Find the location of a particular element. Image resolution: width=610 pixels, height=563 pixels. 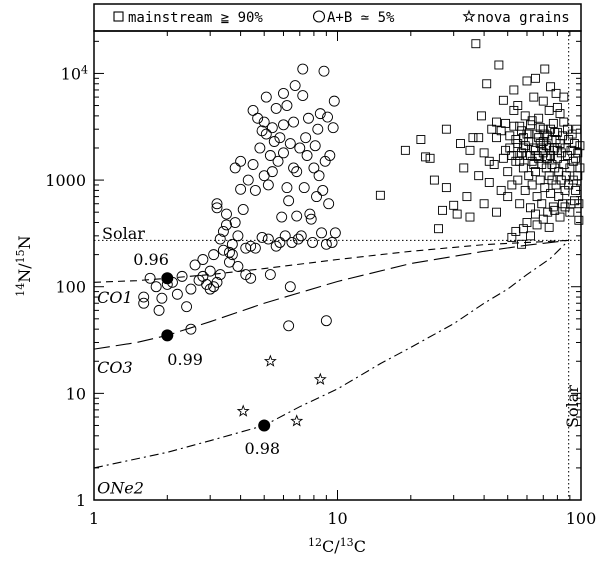

y-axis-label: 14N/15N is located at coordinates (24, 265).